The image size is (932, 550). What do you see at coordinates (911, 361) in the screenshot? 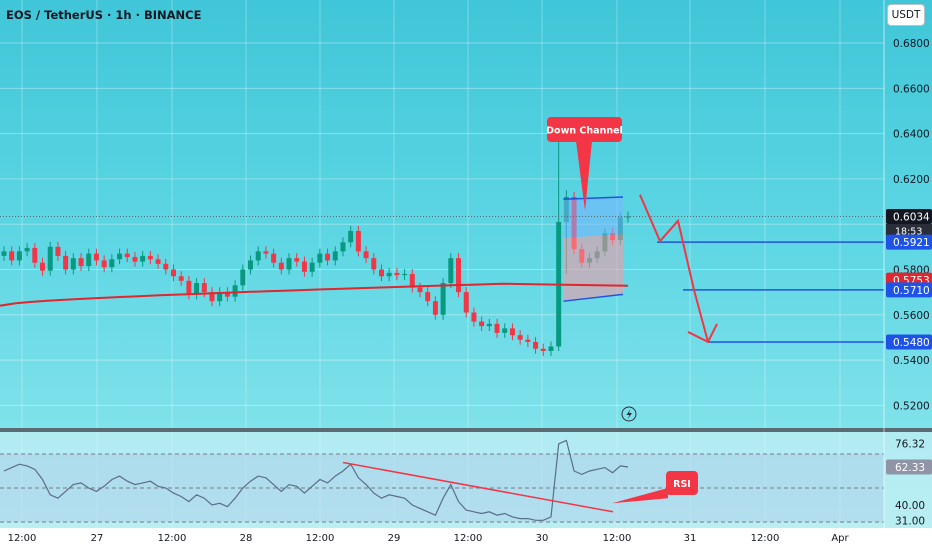
I see `price-tick-label: 0.5400` at bounding box center [911, 361].